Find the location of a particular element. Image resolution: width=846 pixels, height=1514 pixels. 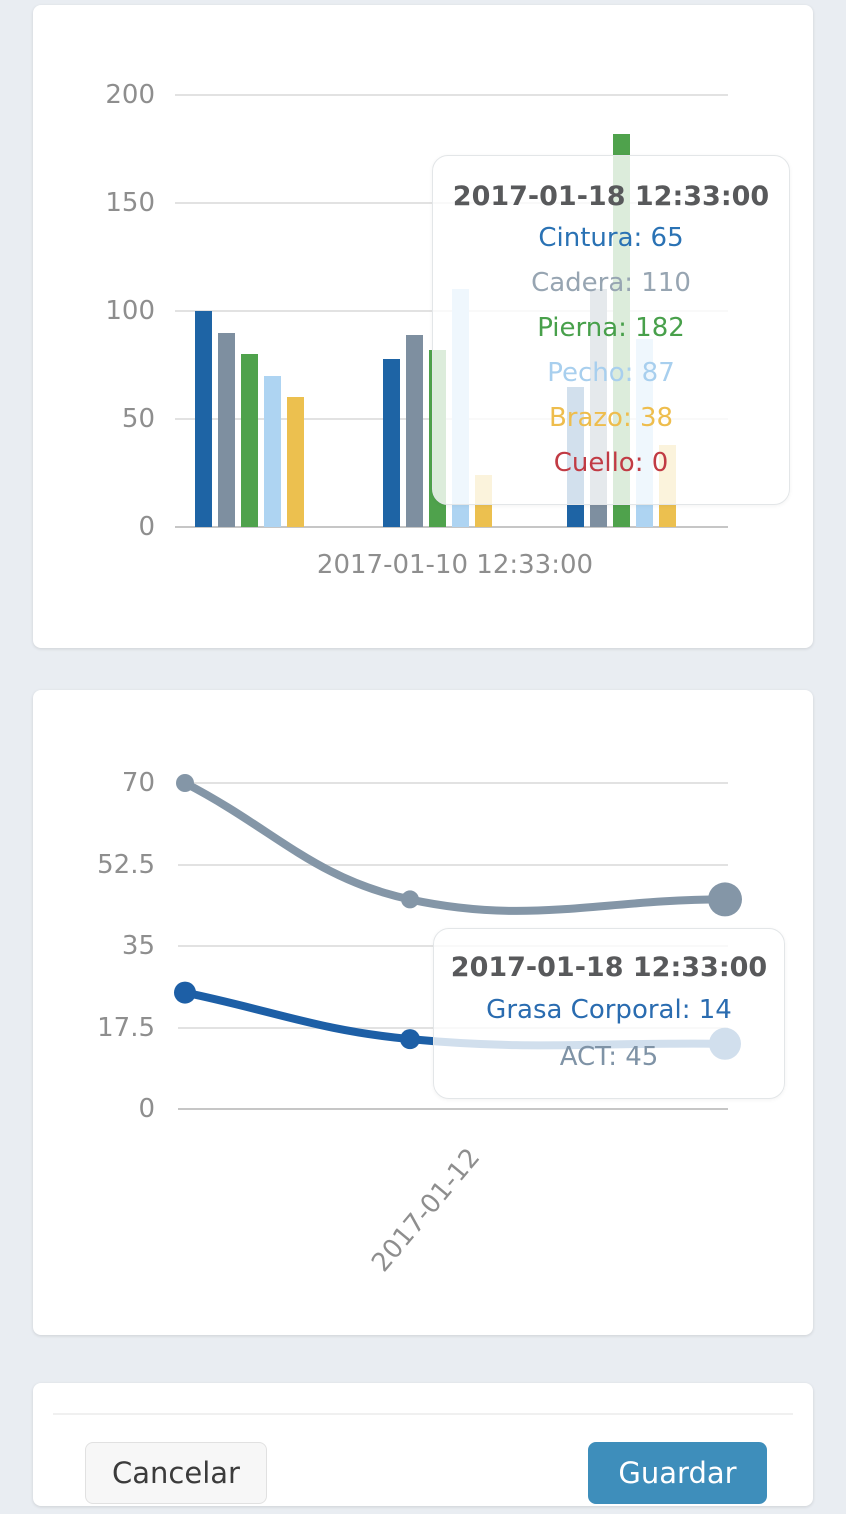

y-axis-tick: 35 is located at coordinates (138, 946).